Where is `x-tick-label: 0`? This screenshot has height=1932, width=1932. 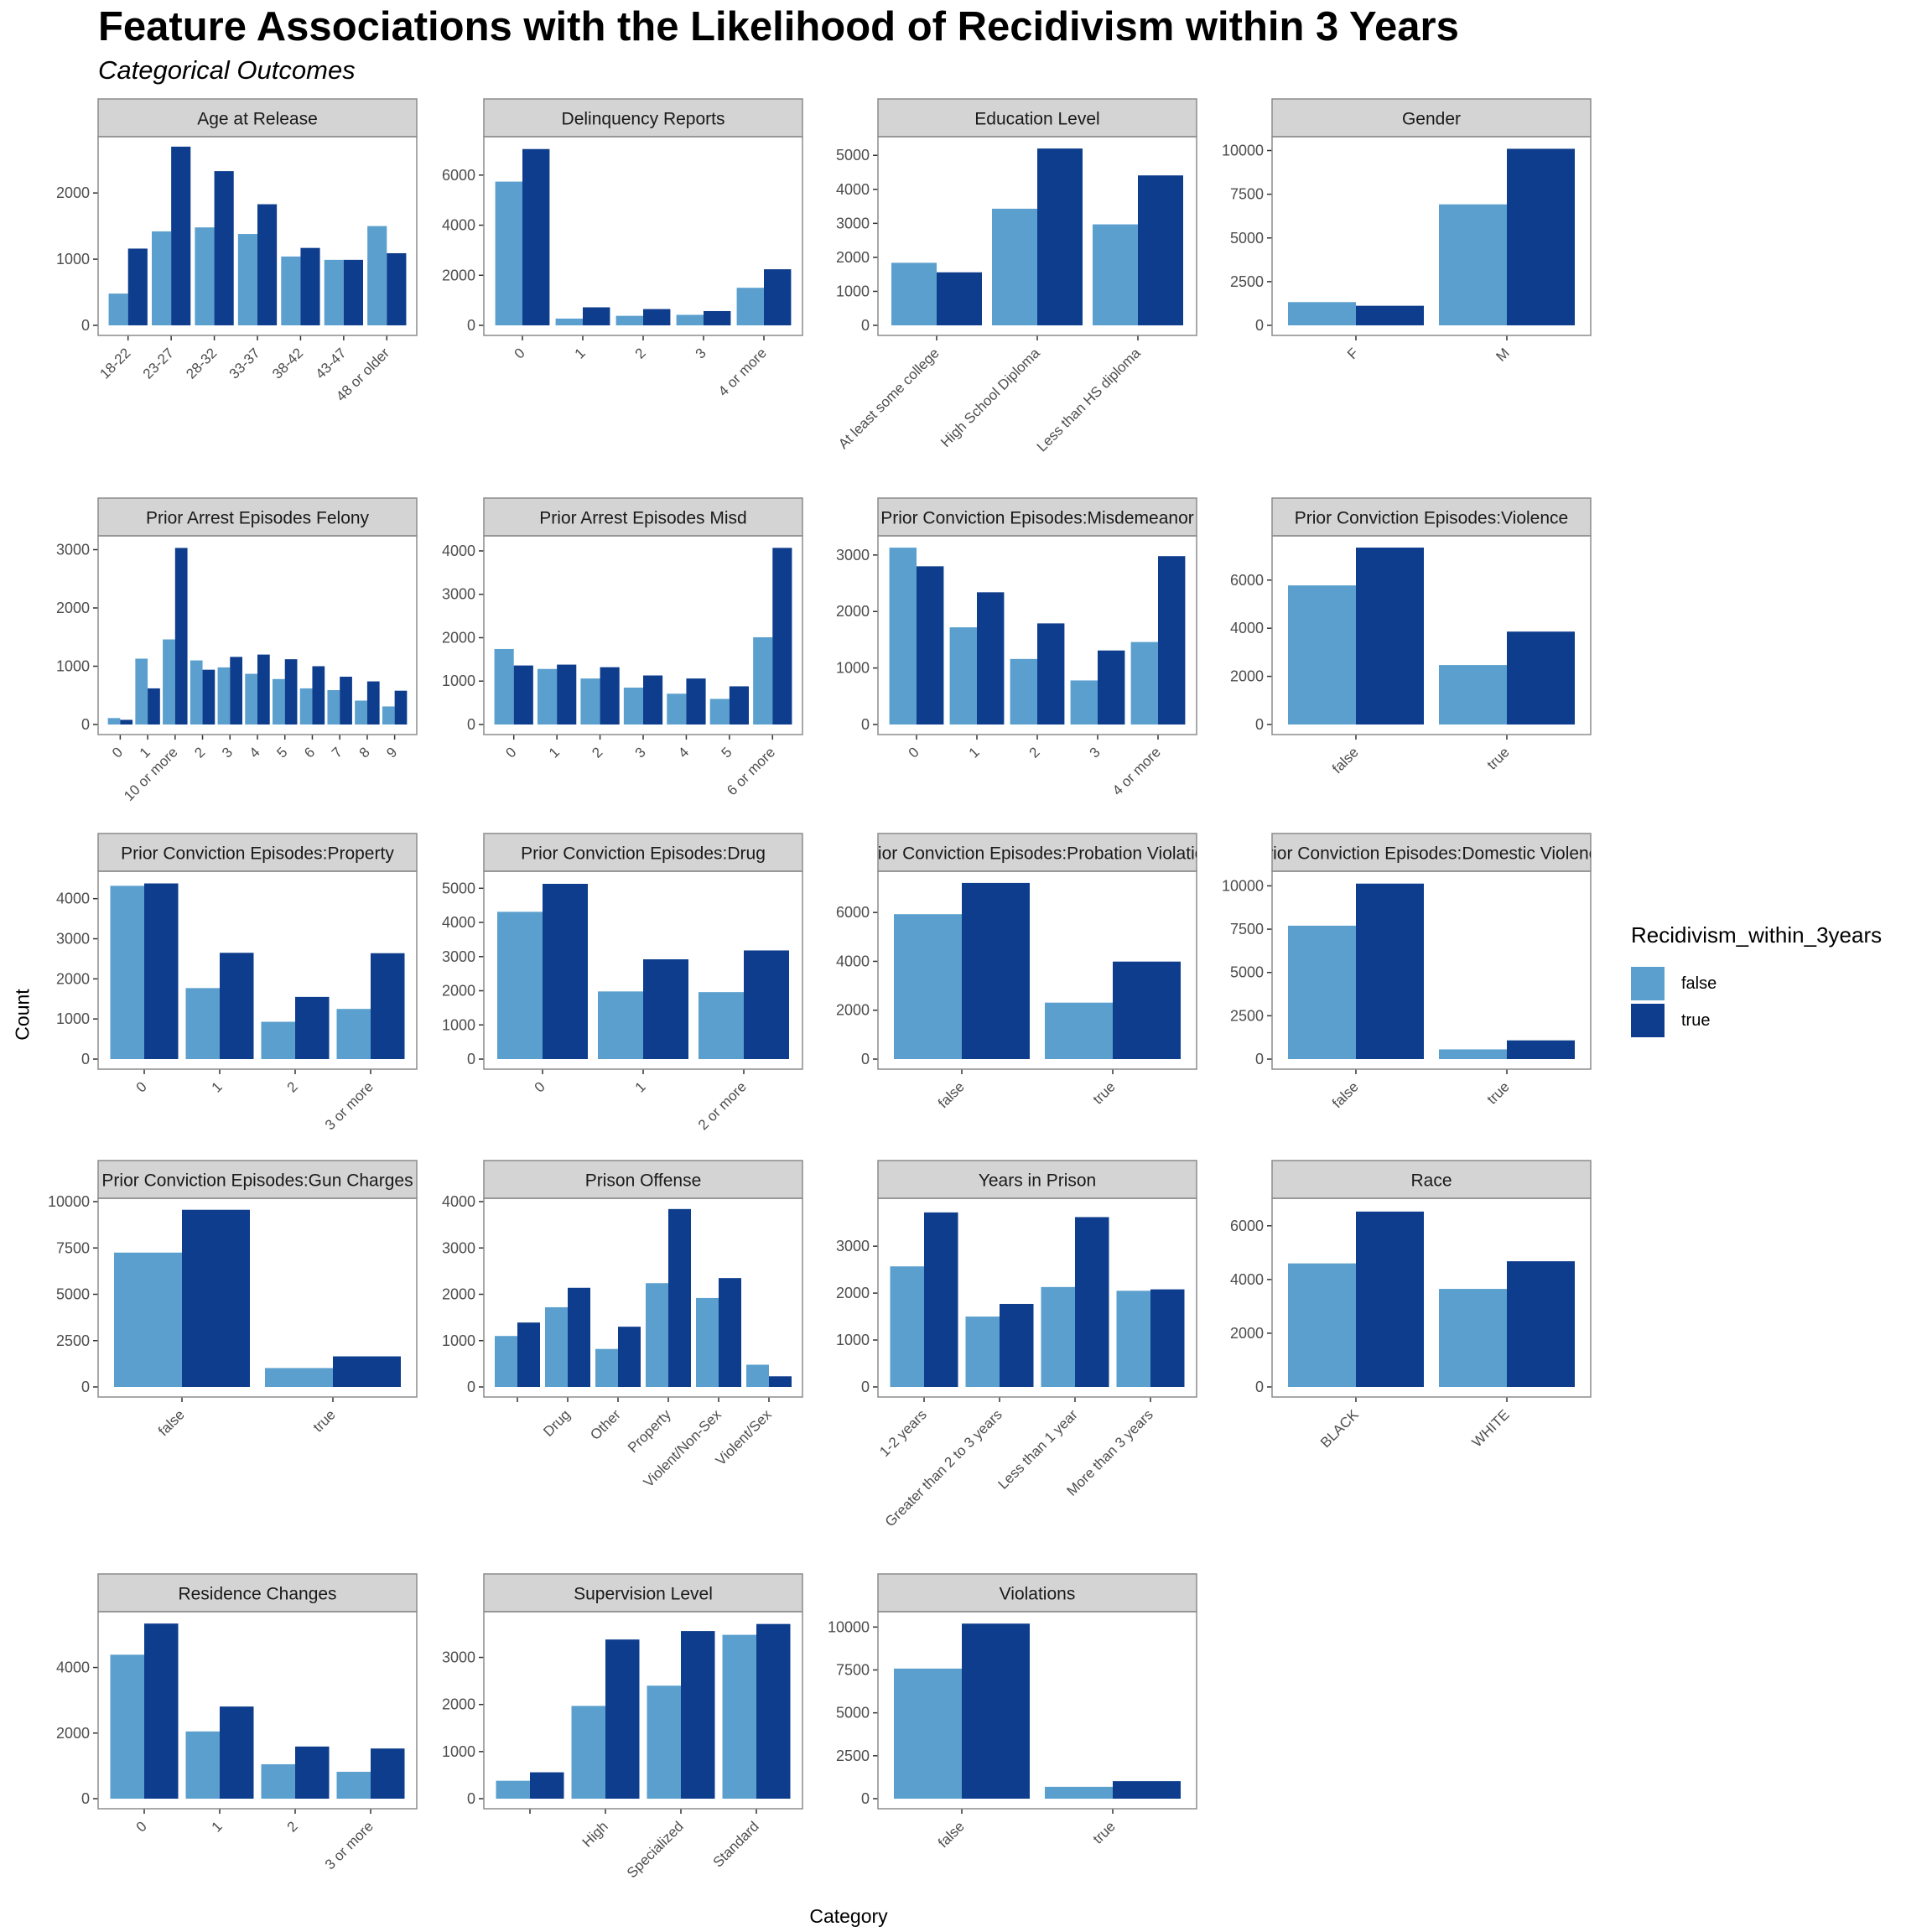
x-tick-label: 0 is located at coordinates (520, 353).